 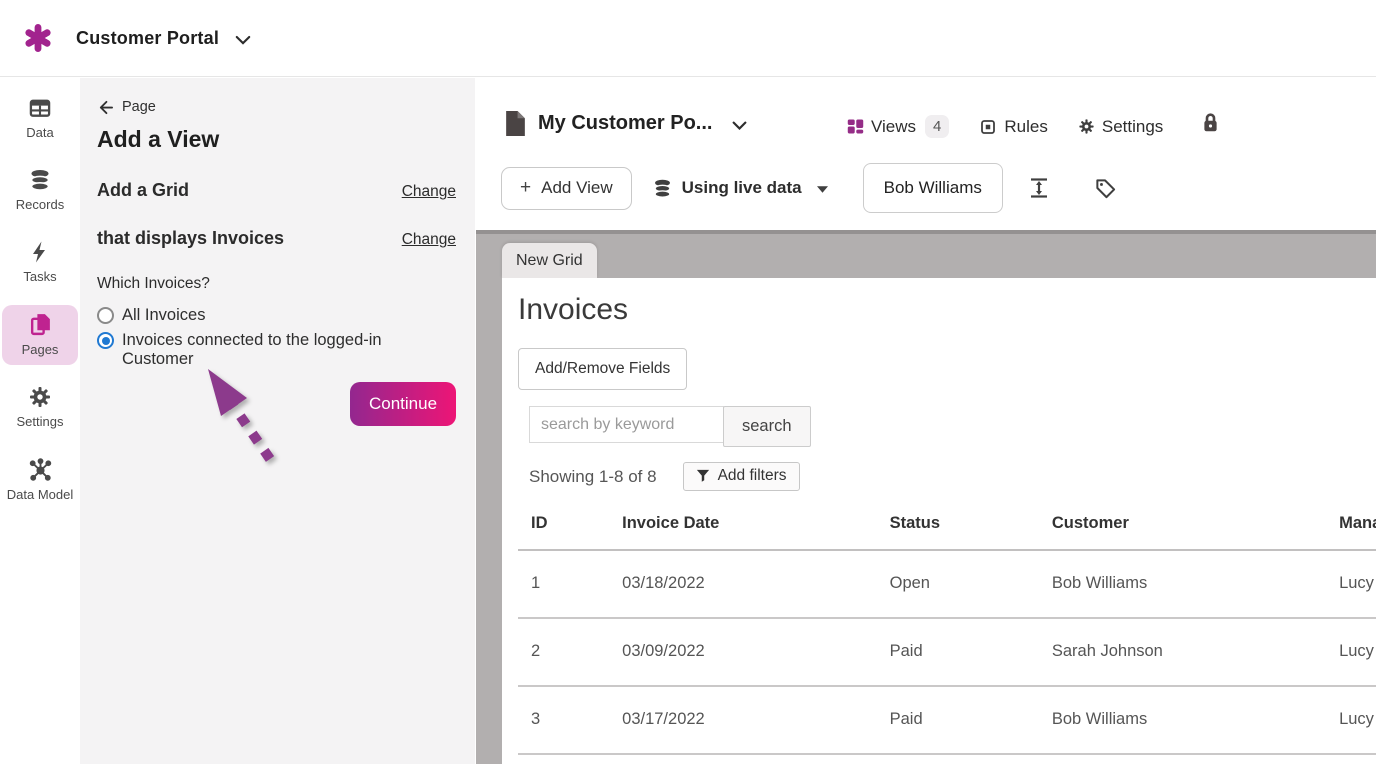 I want to click on view-toolbar: + Add View Using live data Bob Williams, so click(x=809, y=188).